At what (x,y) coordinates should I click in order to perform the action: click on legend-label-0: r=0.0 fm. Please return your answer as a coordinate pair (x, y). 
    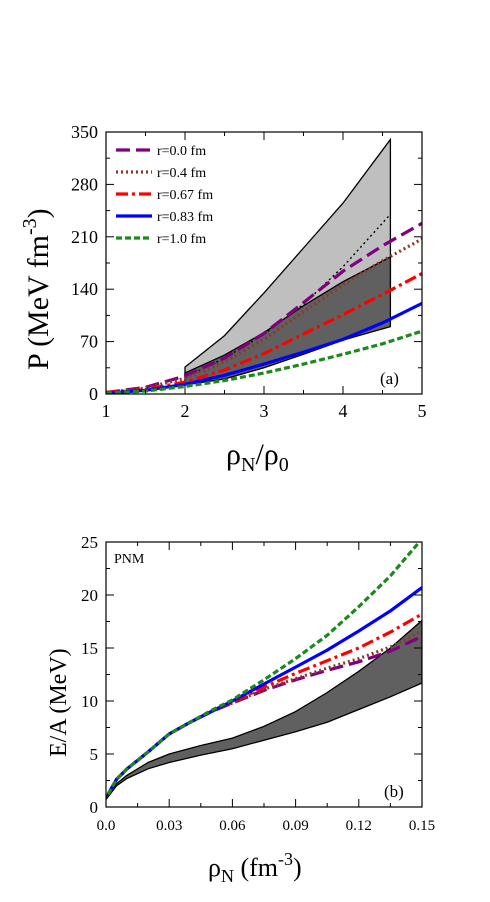
    Looking at the image, I should click on (181, 151).